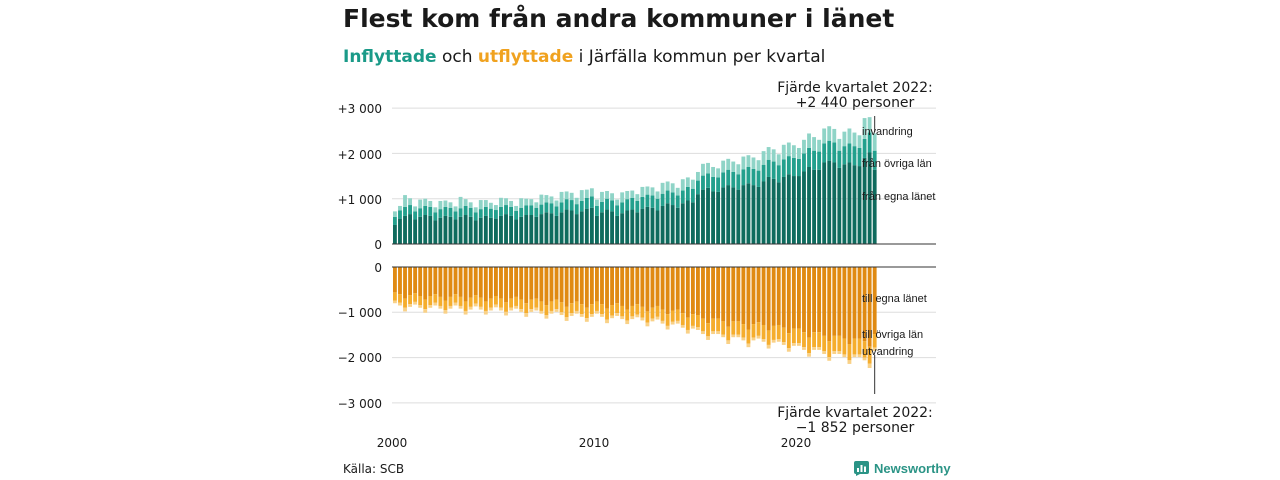 This screenshot has height=480, width=1280. I want to click on brand-logo: Newsworthy, so click(902, 468).